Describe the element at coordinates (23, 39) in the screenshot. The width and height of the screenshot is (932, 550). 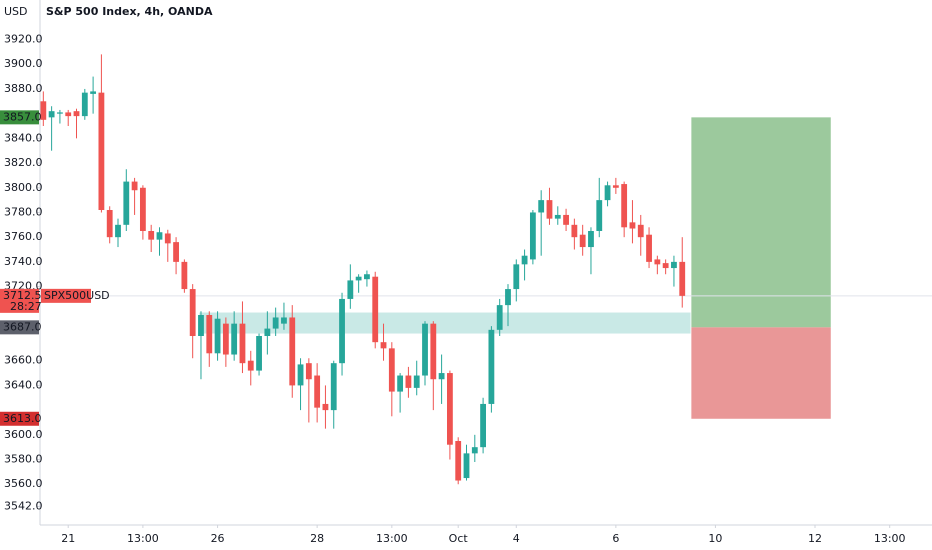
I see `y-tick-label: 3920.0` at that location.